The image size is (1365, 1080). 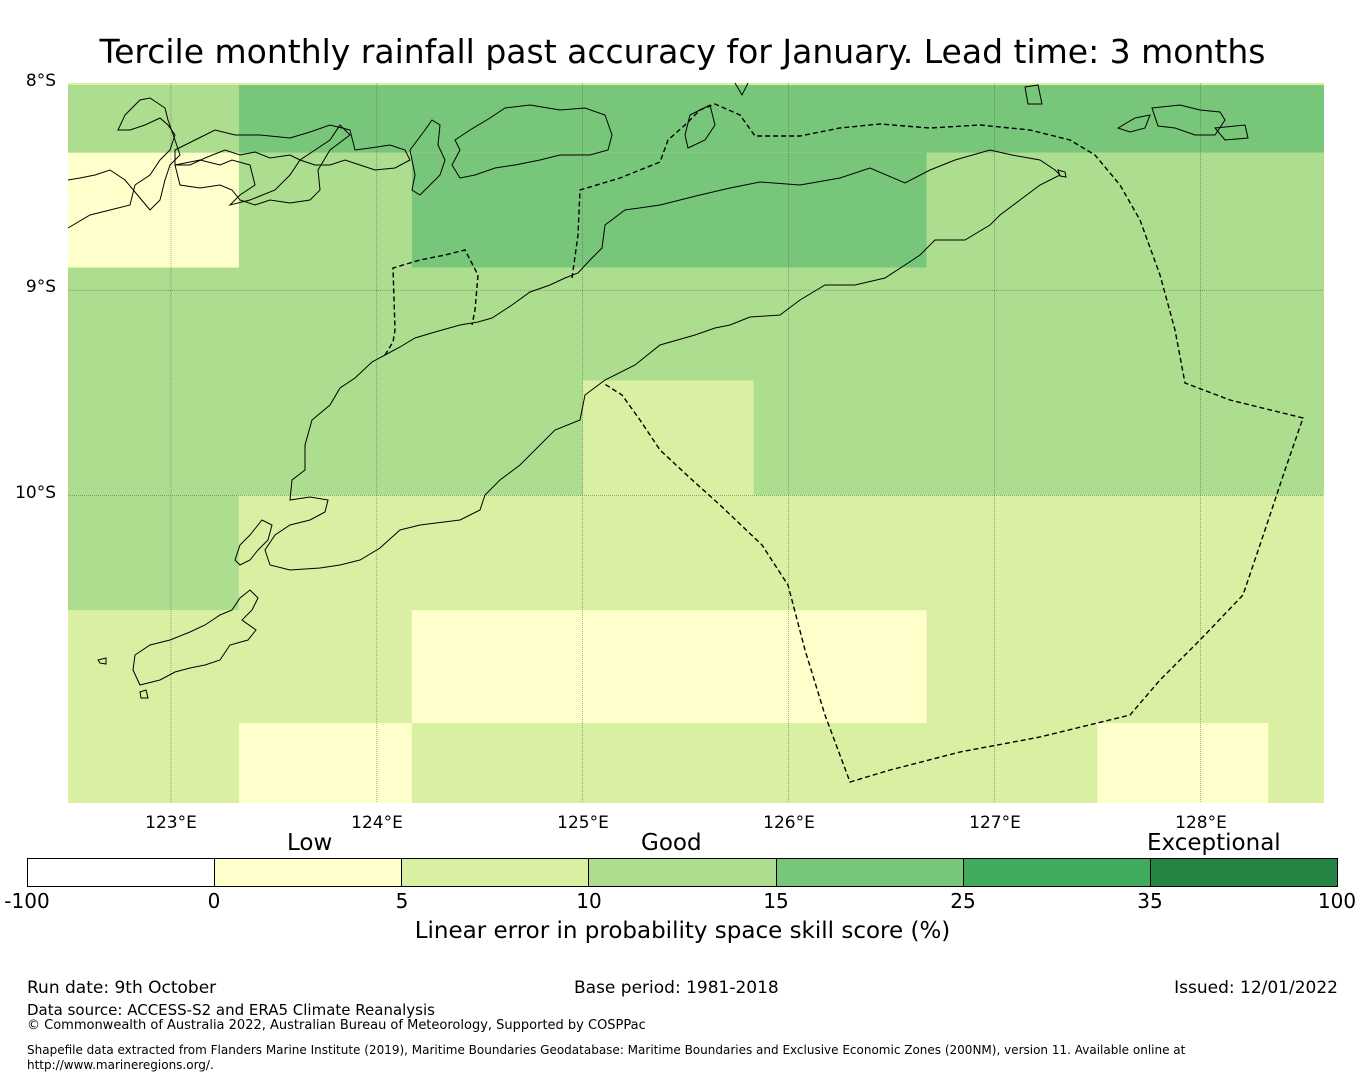 What do you see at coordinates (402, 901) in the screenshot?
I see `colorbar-tick-2: 5` at bounding box center [402, 901].